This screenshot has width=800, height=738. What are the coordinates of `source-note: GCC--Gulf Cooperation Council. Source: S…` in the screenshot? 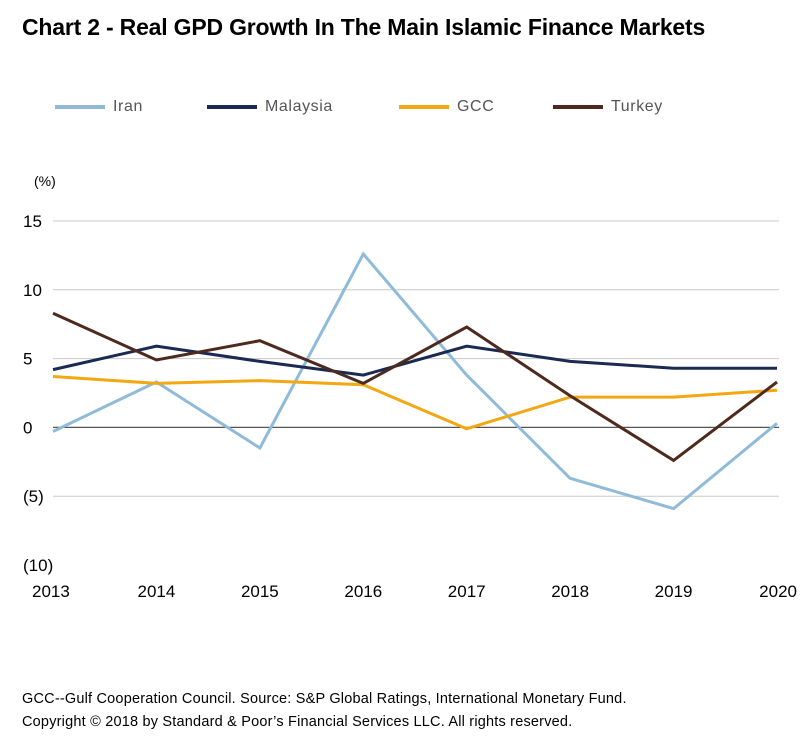 It's located at (324, 699).